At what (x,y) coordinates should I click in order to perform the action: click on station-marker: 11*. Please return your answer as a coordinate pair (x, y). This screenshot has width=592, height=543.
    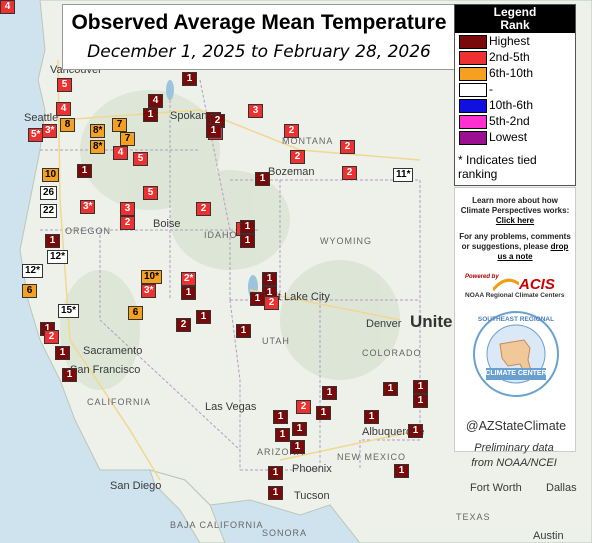
    Looking at the image, I should click on (403, 175).